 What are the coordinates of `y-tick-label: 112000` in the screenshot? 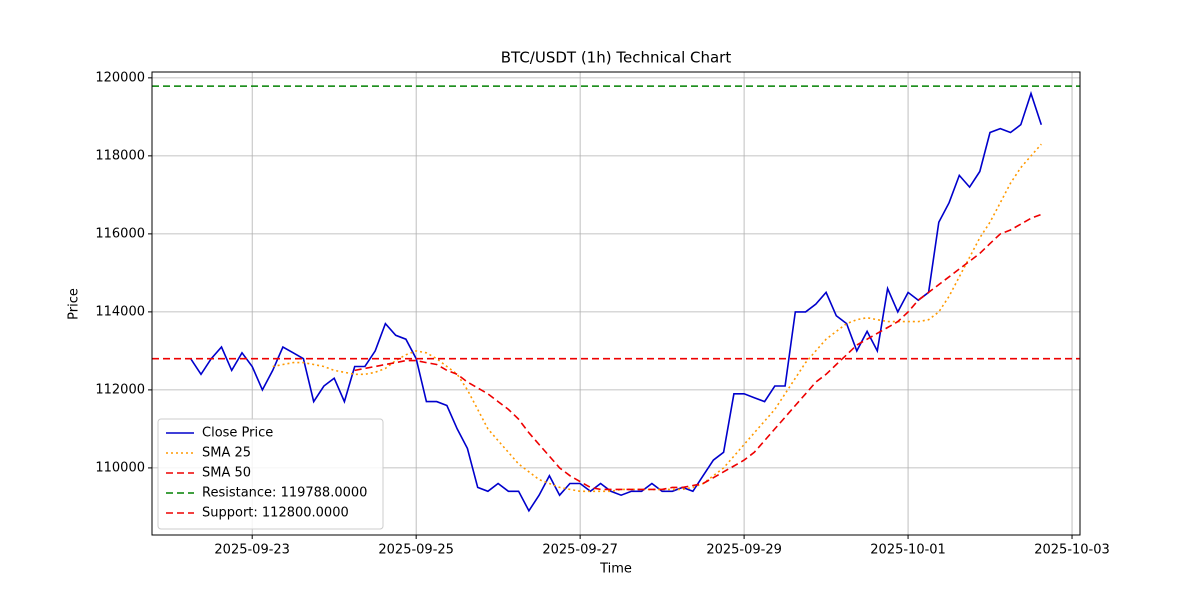 It's located at (120, 389).